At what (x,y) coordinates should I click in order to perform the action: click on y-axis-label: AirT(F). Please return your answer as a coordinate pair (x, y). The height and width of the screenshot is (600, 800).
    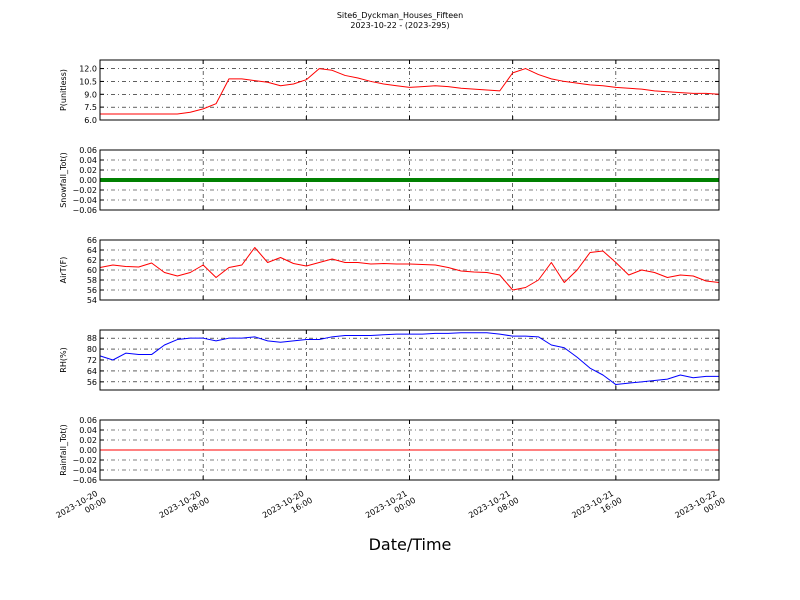
    Looking at the image, I should click on (63, 270).